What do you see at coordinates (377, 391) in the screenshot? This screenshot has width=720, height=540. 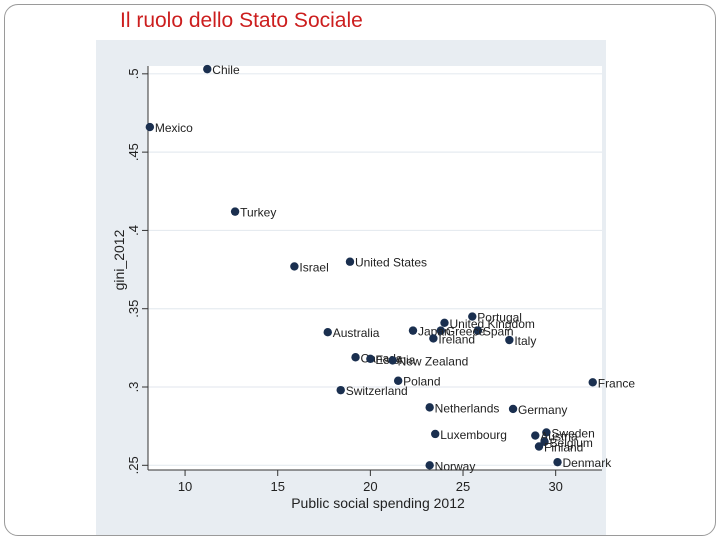 I see `point-label: Switzerland` at bounding box center [377, 391].